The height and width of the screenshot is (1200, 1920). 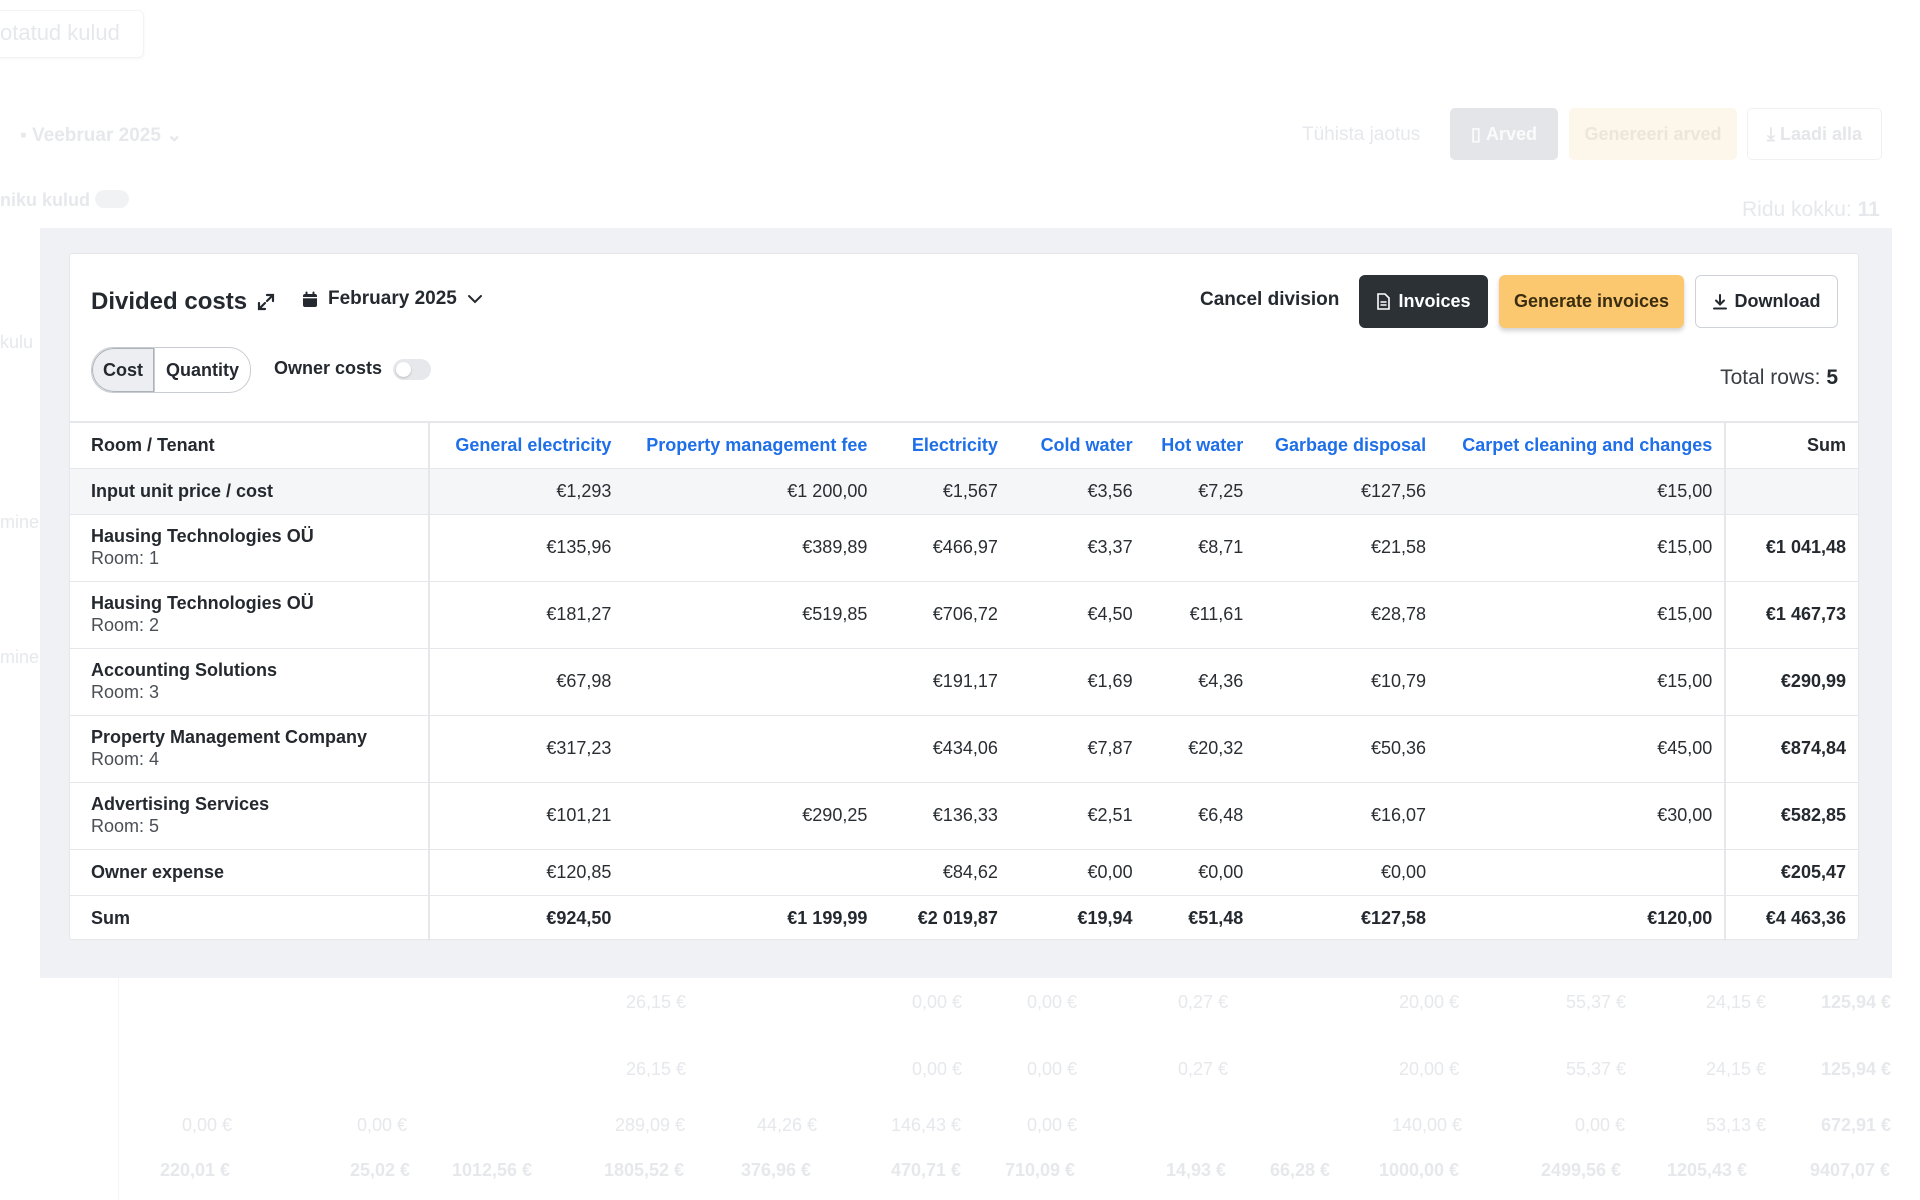 I want to click on unit-price-cell: €1 200,00, so click(x=751, y=490).